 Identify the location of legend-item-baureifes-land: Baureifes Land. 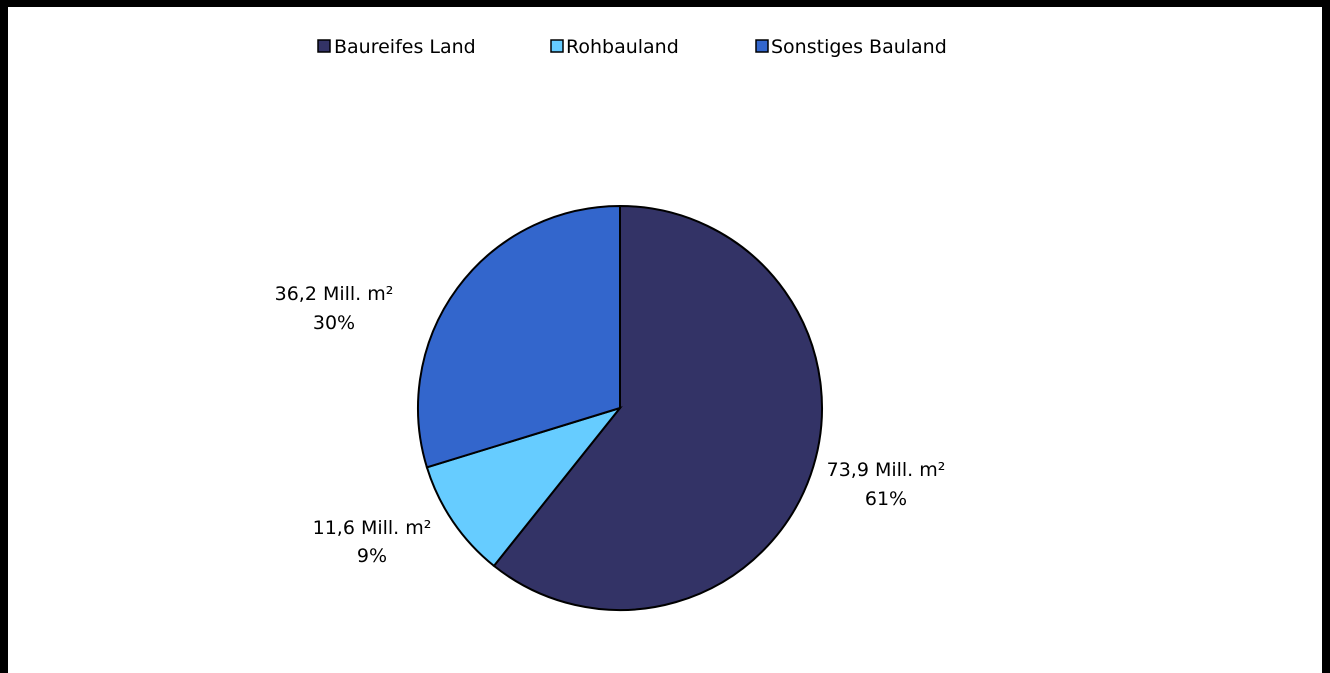
(396, 47).